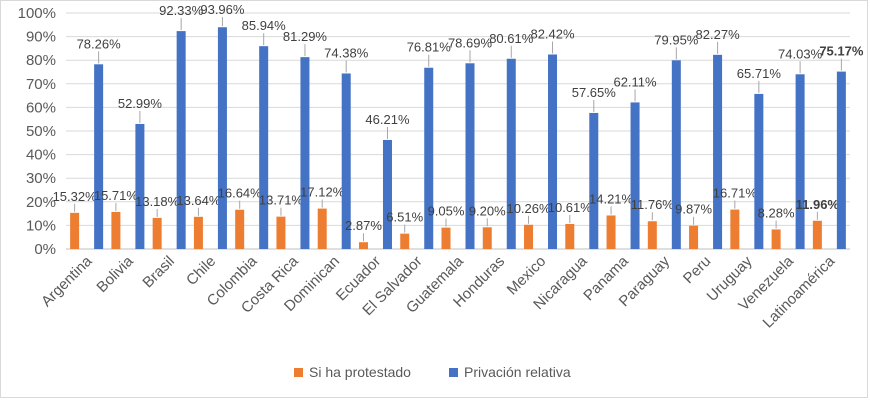 This screenshot has width=870, height=400. Describe the element at coordinates (305, 36) in the screenshot. I see `deprivation-data-label: 81.29%` at that location.